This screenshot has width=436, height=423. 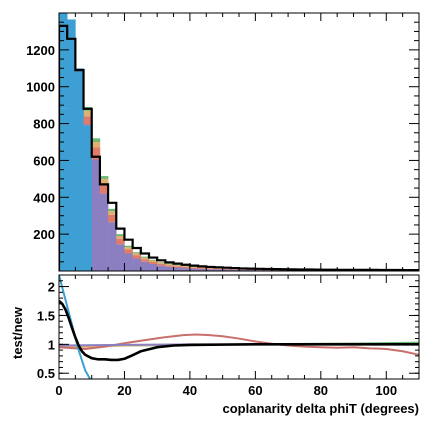 I want to click on histogram-bar-s1-b7, so click(x=120, y=257).